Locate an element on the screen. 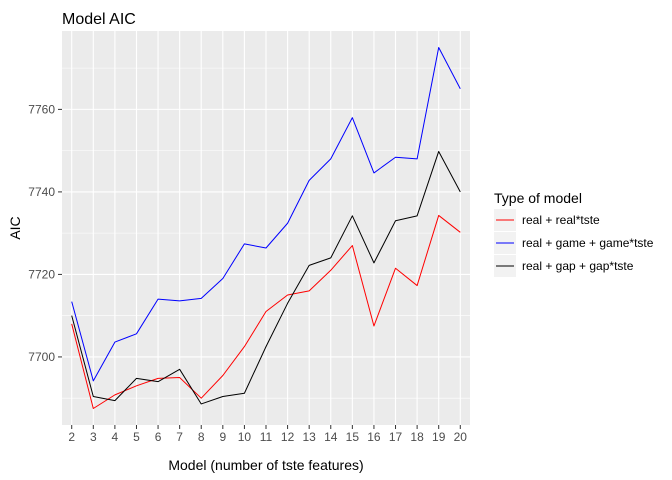 This screenshot has height=480, width=672. x-tick-label: 9 is located at coordinates (222, 437).